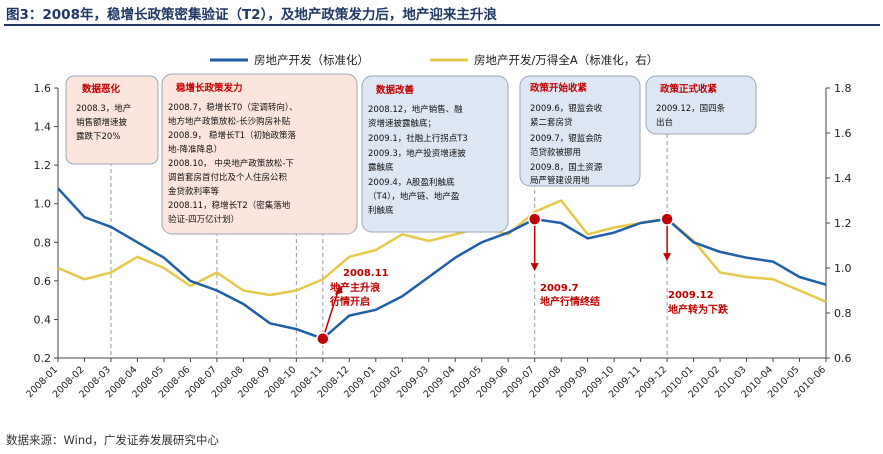 The height and width of the screenshot is (454, 883). I want to click on event-markers, so click(495, 279).